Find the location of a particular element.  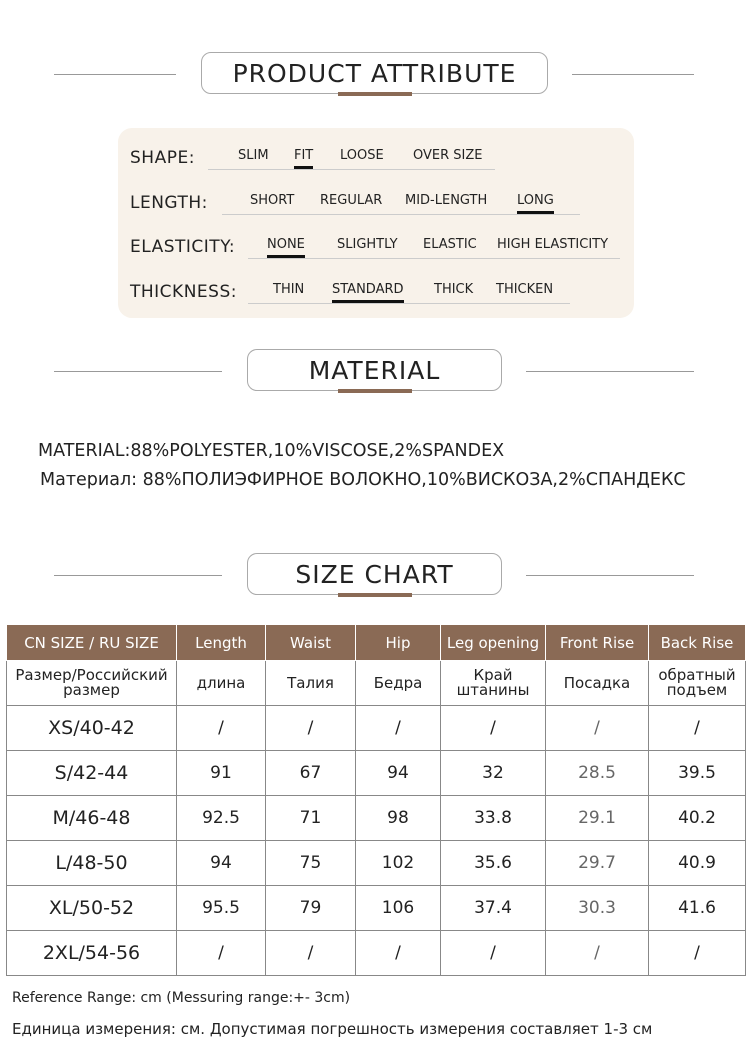

attribute-option: FIT is located at coordinates (304, 158).